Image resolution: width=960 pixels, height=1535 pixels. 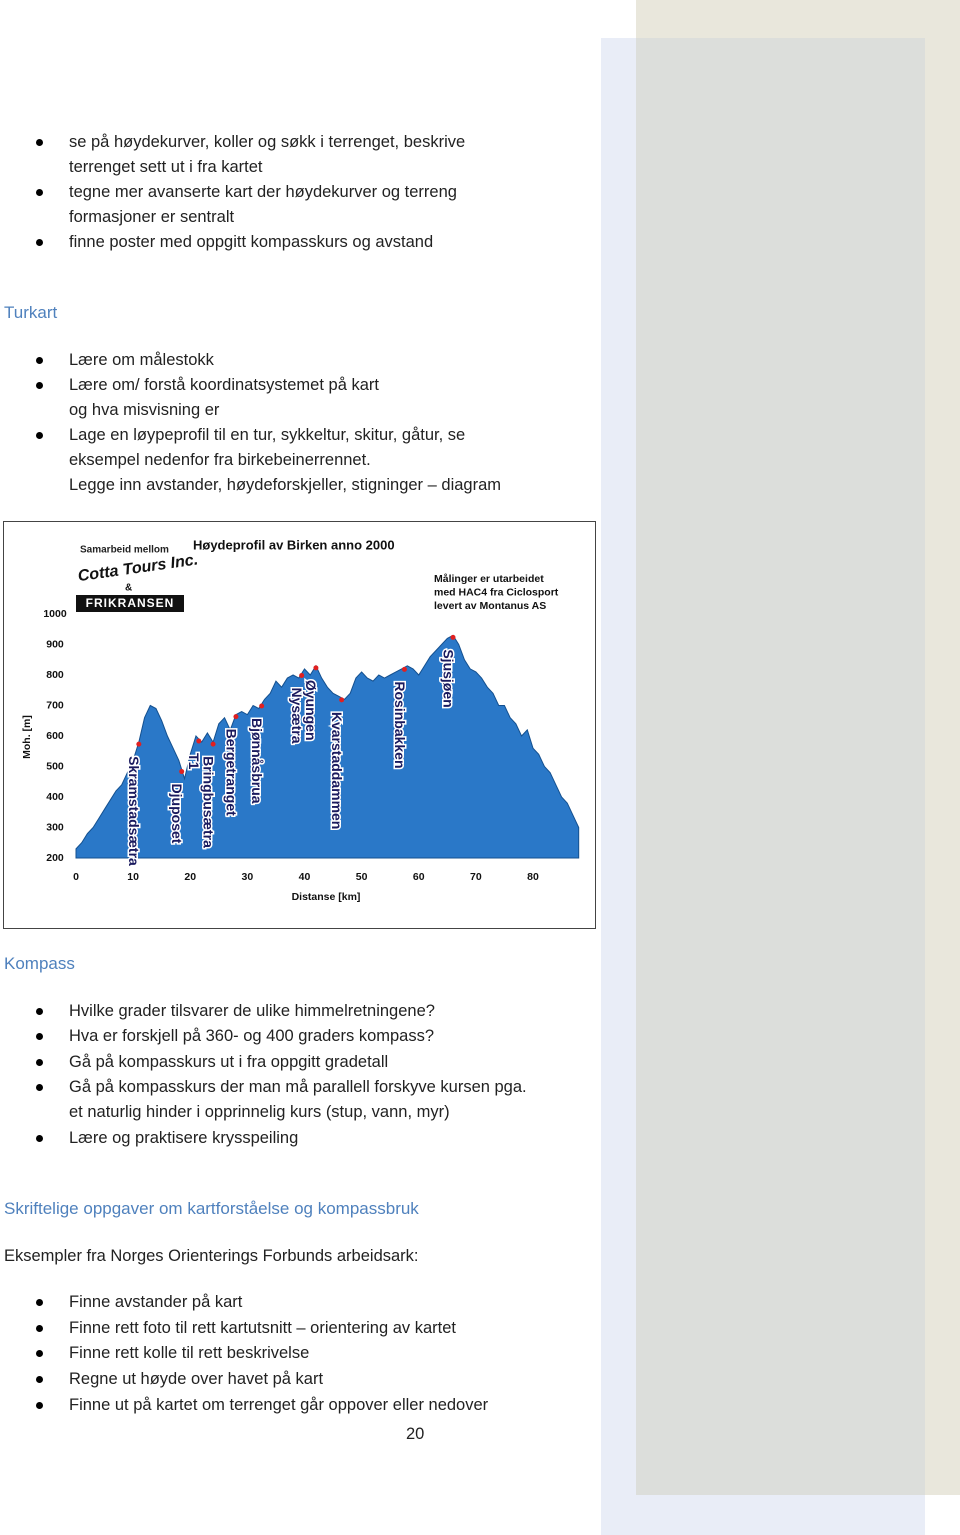 I want to click on x-tick-label: 10, so click(x=133, y=877).